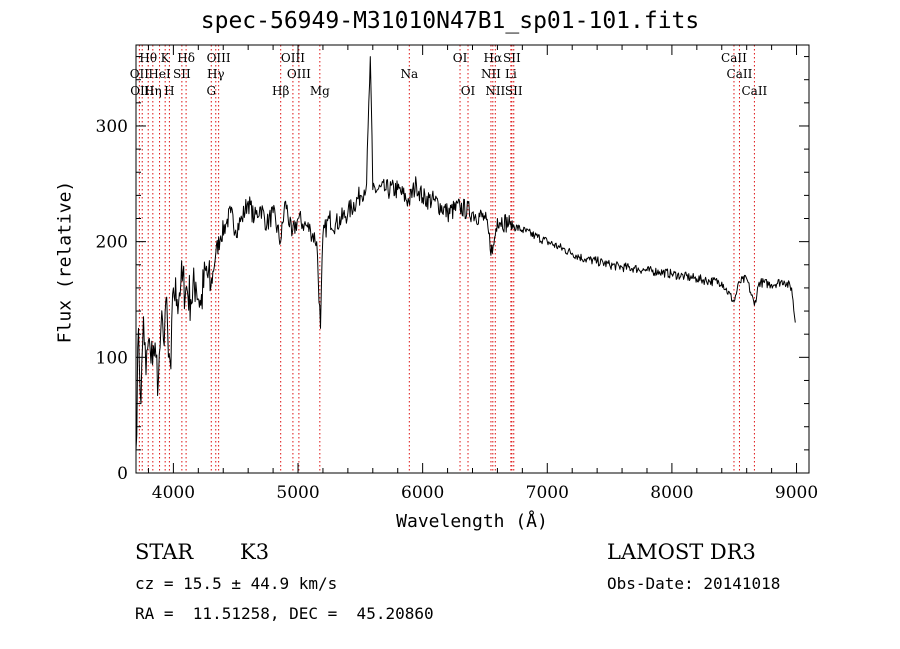 The image size is (900, 649). I want to click on line-label: H, so click(169, 91).